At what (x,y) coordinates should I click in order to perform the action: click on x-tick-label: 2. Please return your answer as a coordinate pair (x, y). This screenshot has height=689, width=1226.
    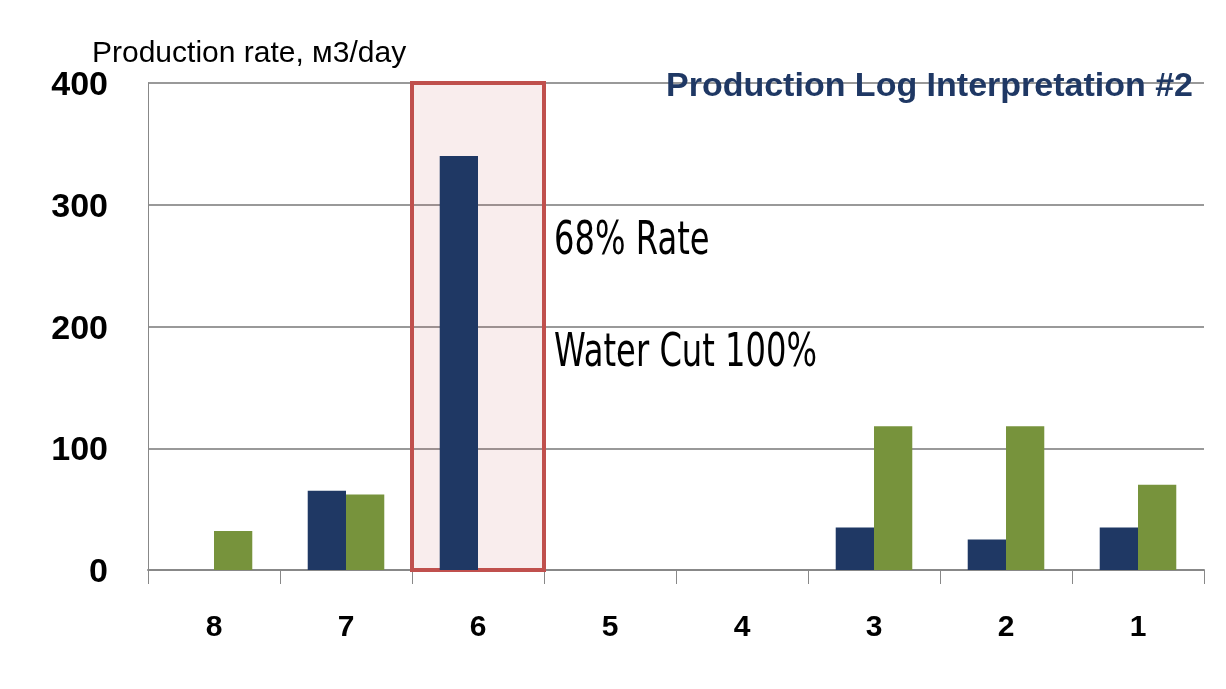
    Looking at the image, I should click on (1006, 625).